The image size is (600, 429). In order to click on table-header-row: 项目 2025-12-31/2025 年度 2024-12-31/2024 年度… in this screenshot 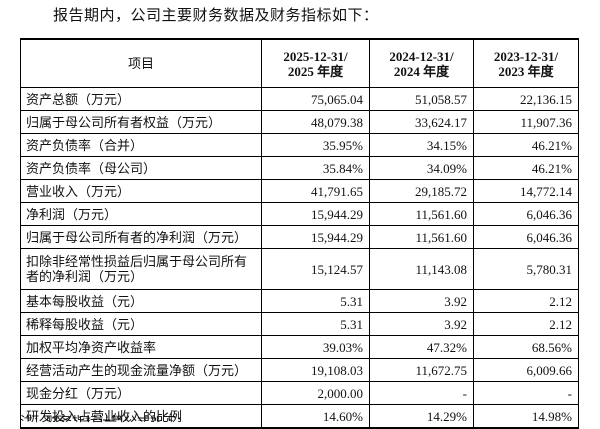, I will do `click(299, 63)`.